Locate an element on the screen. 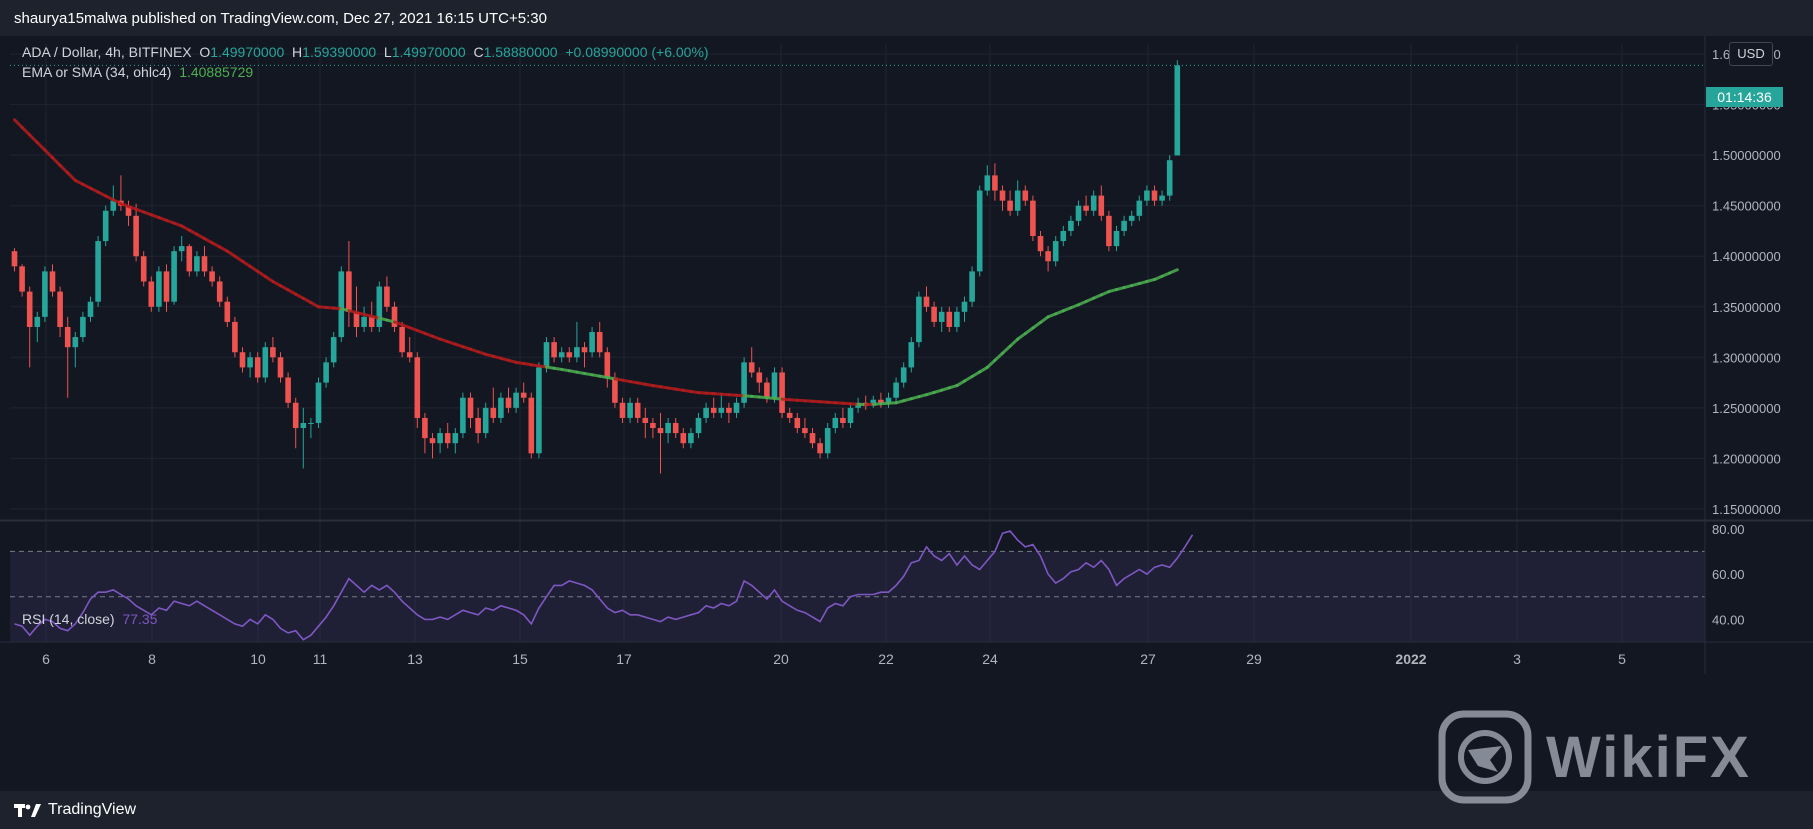 This screenshot has height=829, width=1813. high-label: H is located at coordinates (297, 52).